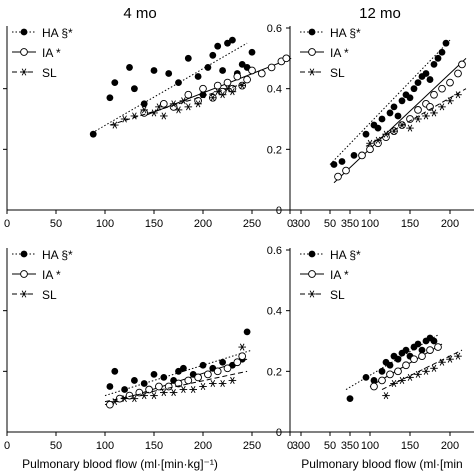 This screenshot has height=474, width=474. Describe the element at coordinates (56, 224) in the screenshot. I see `x-tick-label: 50` at that location.